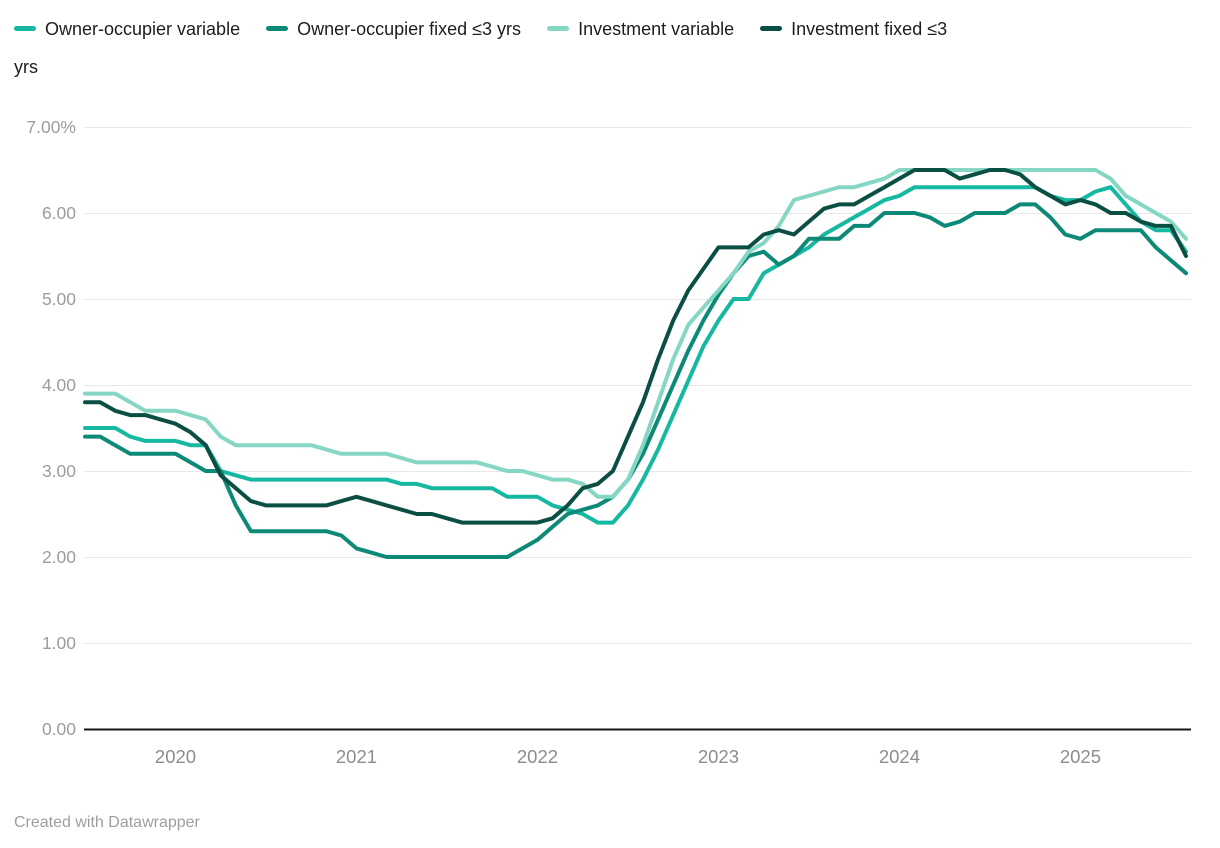  What do you see at coordinates (59, 643) in the screenshot?
I see `y-axis-tick-label: 1.00` at bounding box center [59, 643].